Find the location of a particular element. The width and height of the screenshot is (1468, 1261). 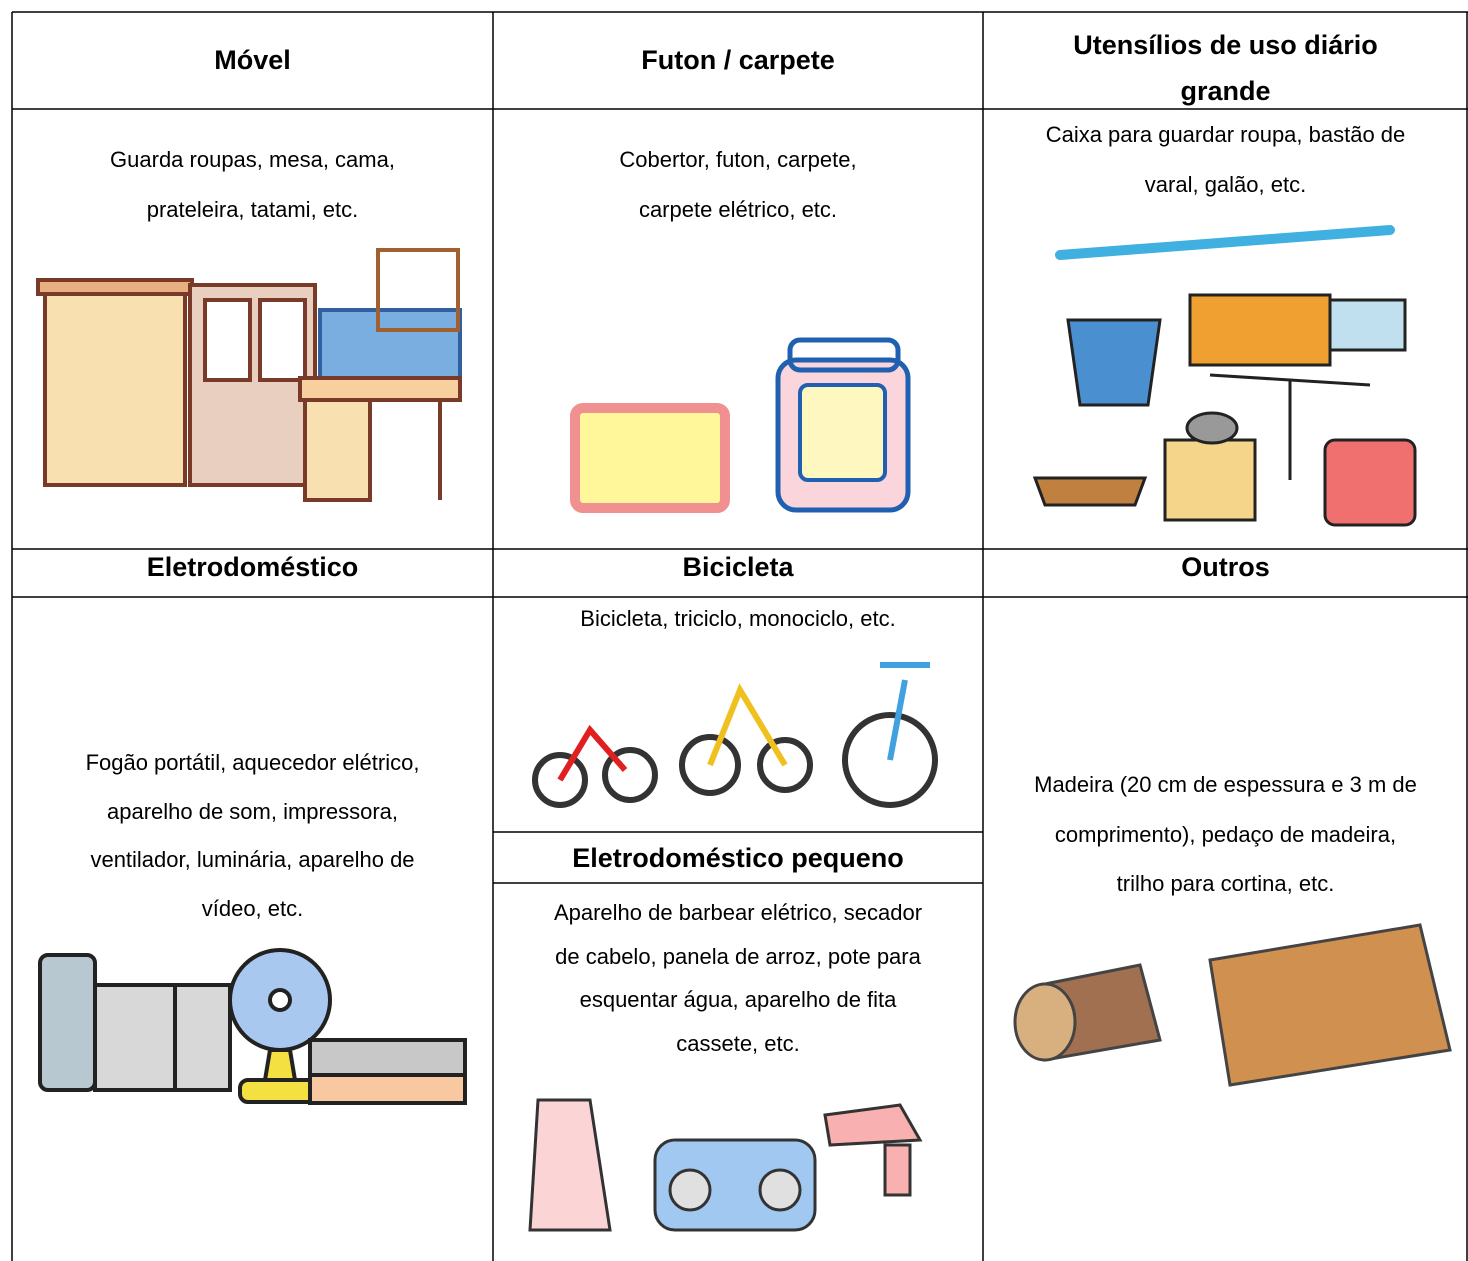

sub-header: Eletrodoméstico pequeno is located at coordinates (738, 858).